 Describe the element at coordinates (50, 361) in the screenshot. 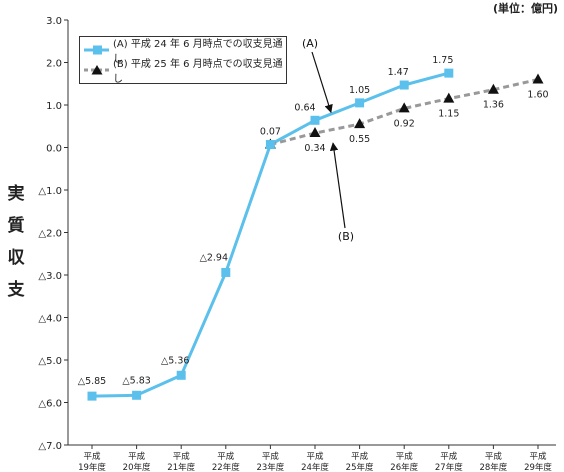

I see `y-tick-label: △5.0` at that location.